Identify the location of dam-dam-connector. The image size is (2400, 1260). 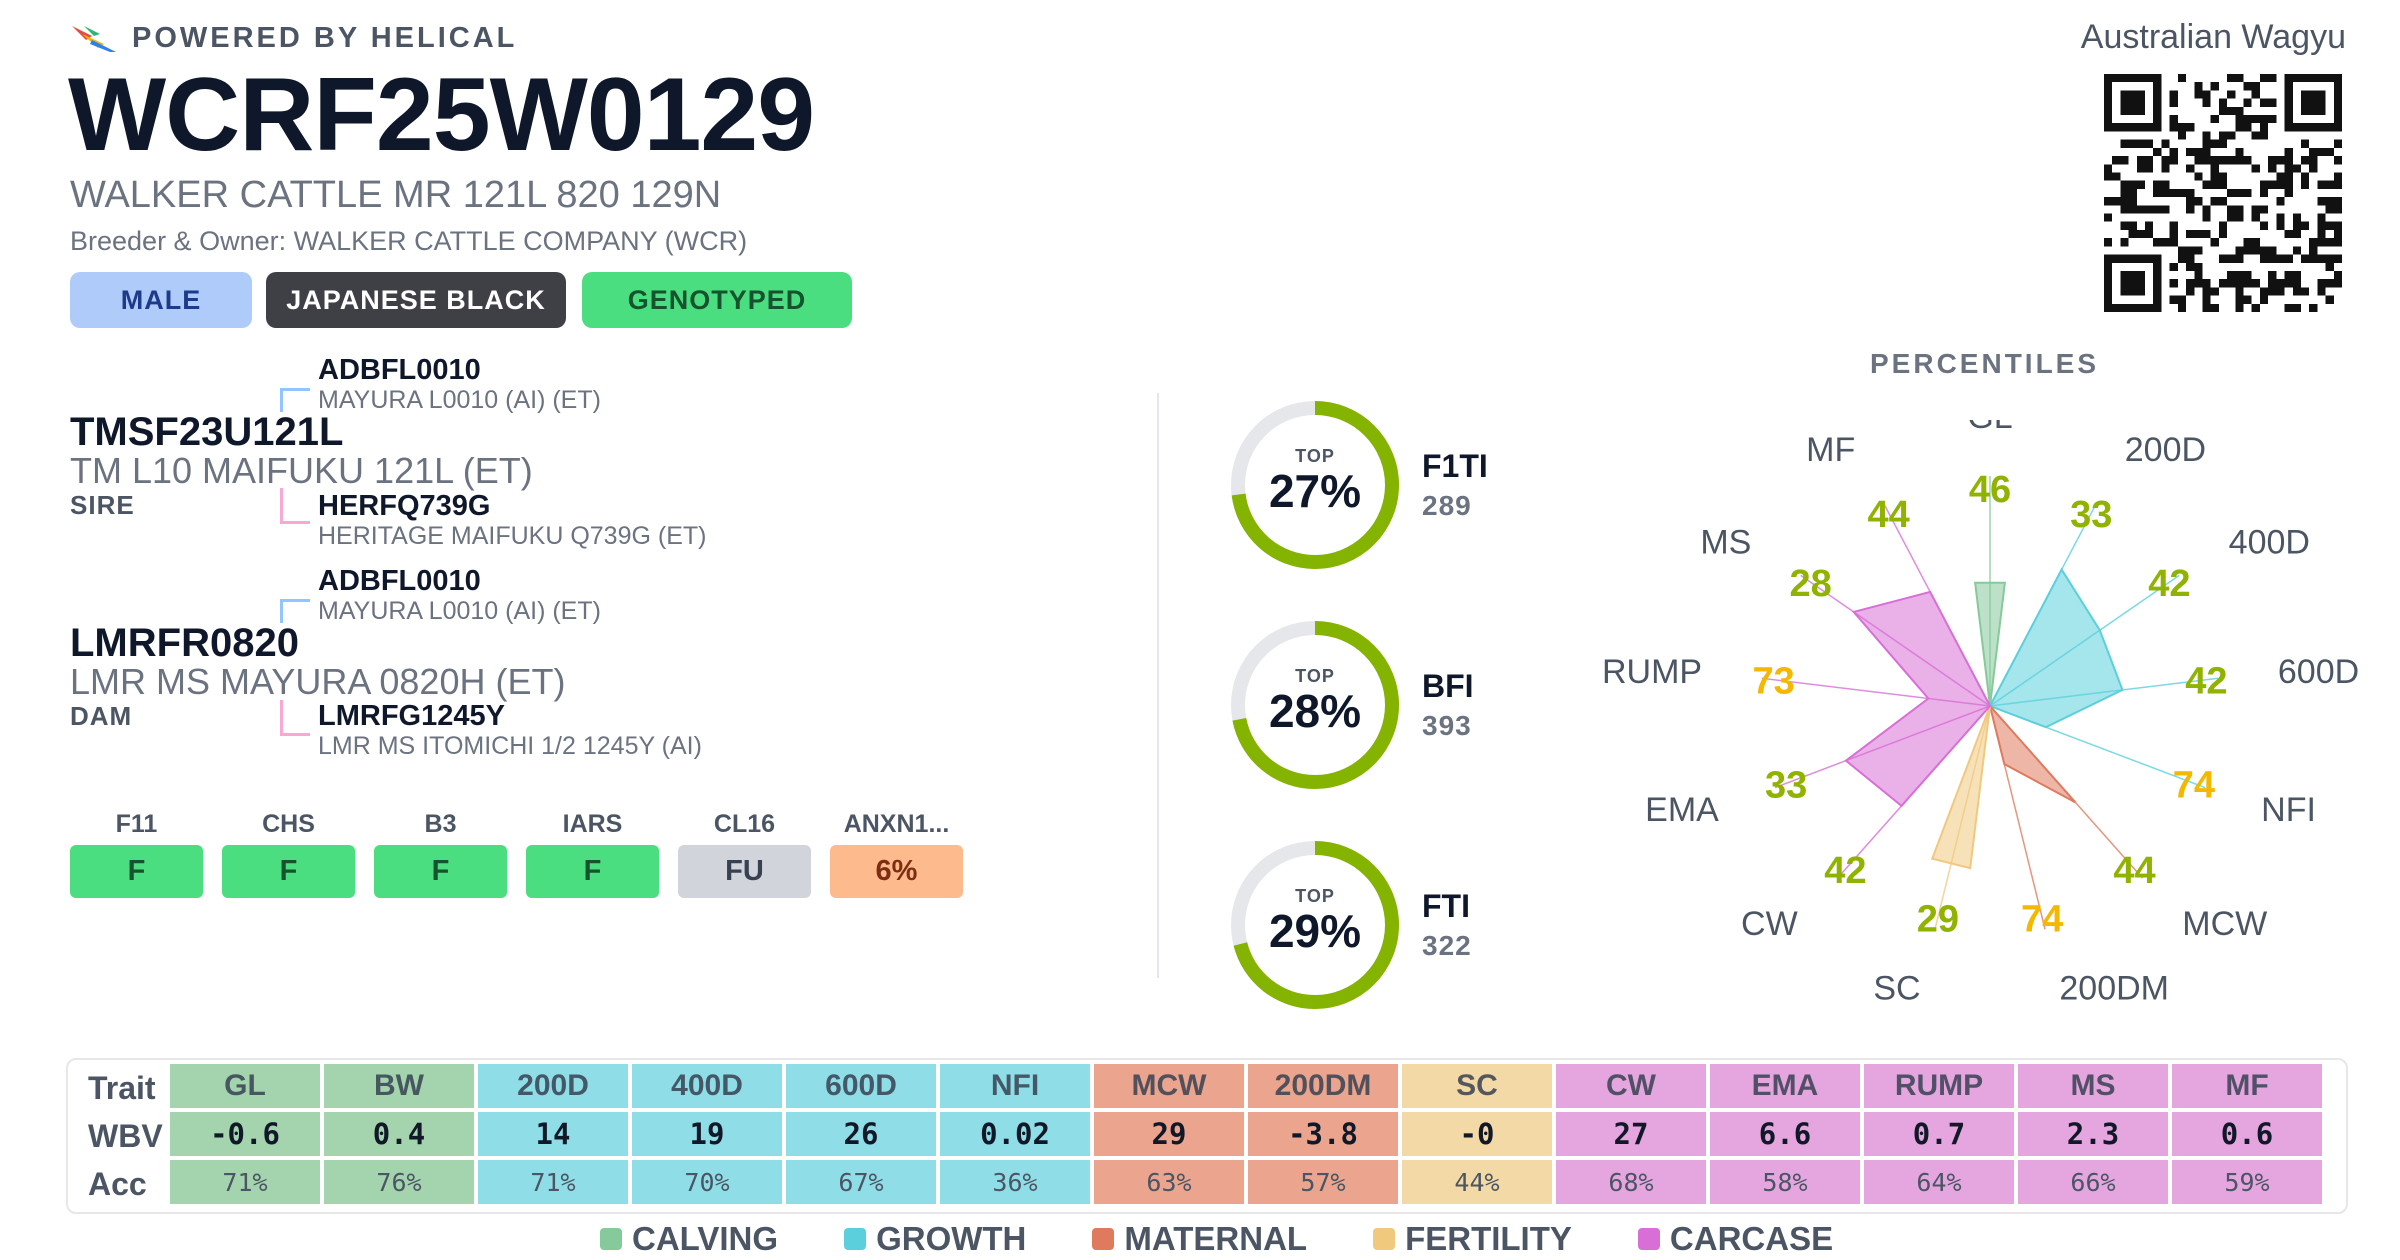
(295, 718).